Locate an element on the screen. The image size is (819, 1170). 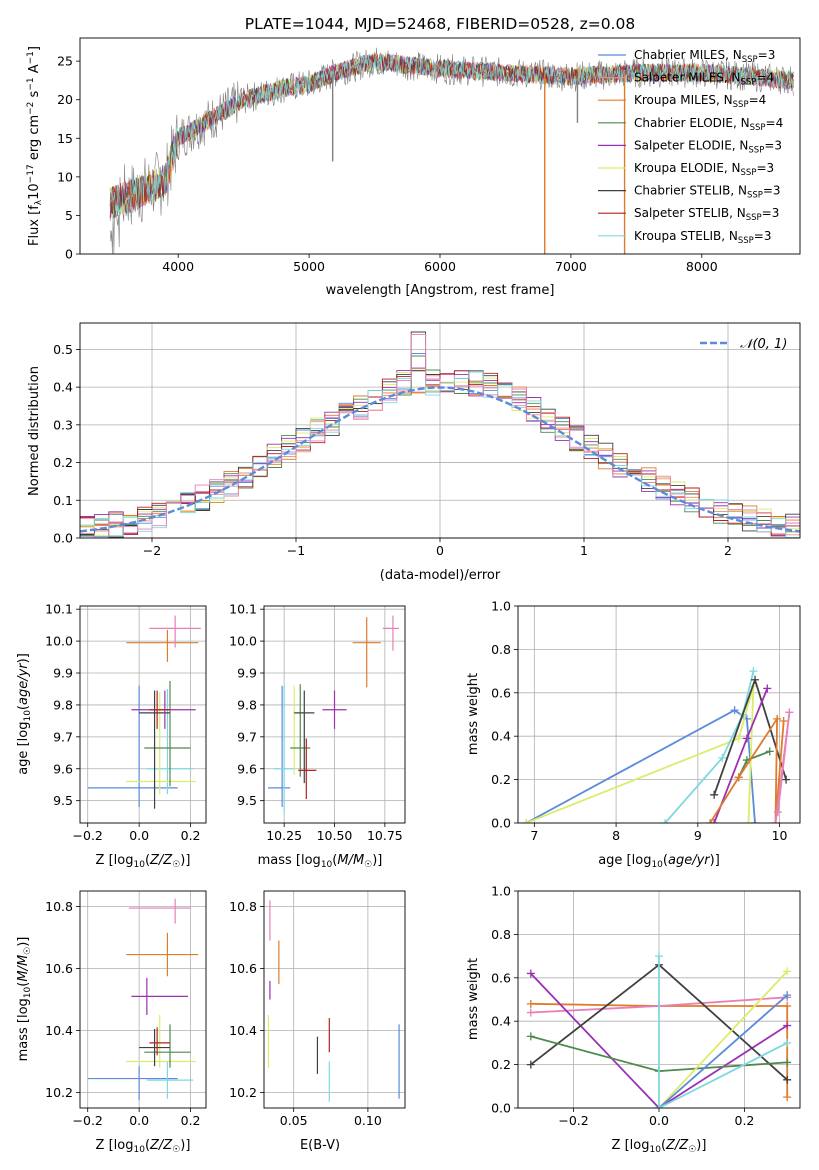
spectrum-ylabel: Flux [fλ10−17 erg cm−2 s−1 A−1] is located at coordinates (35, 146).